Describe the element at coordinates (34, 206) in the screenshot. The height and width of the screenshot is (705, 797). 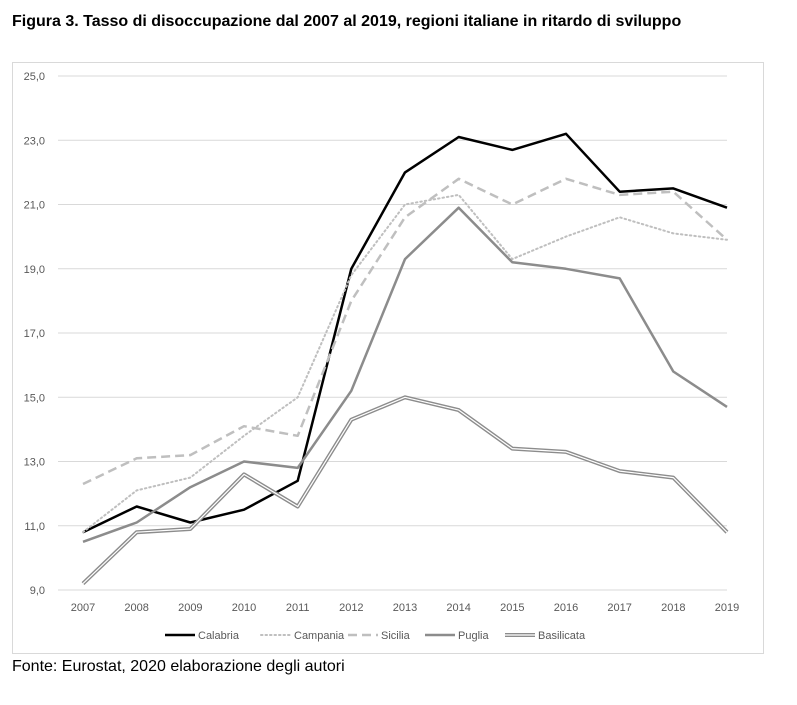
I see `y-tick-label: 21,0` at that location.